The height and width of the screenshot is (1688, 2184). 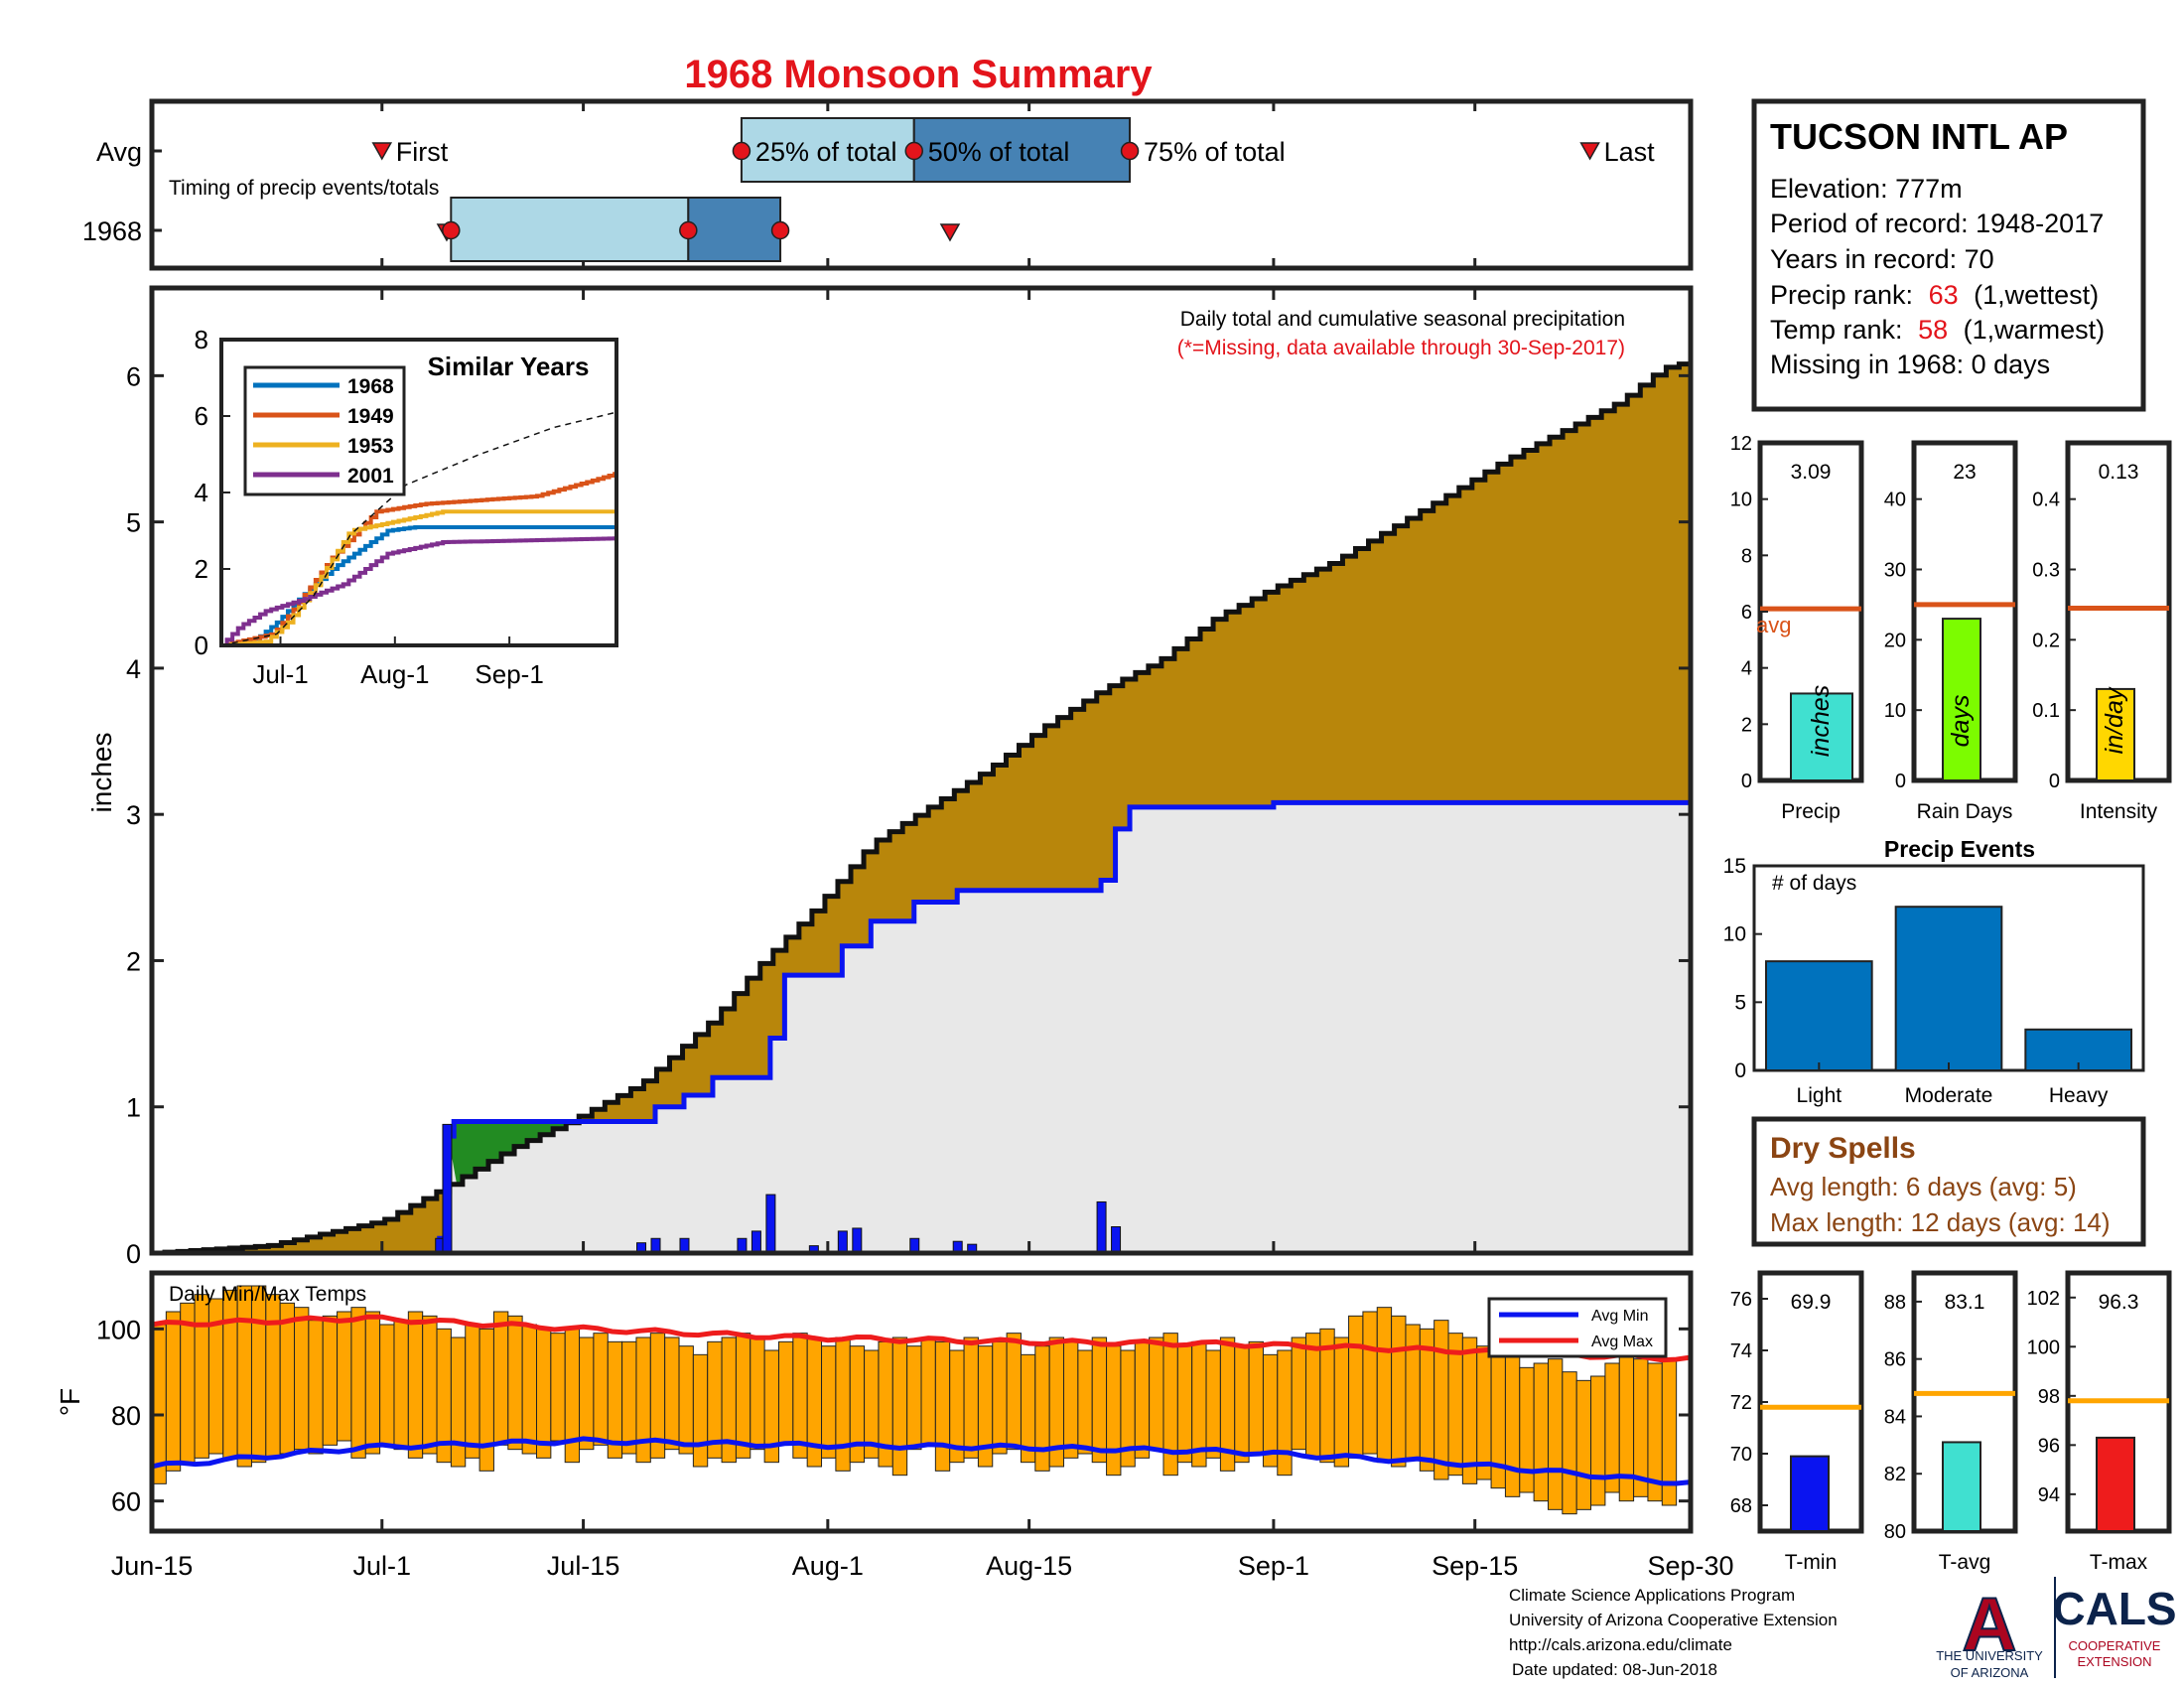 What do you see at coordinates (1475, 1566) in the screenshot?
I see `date-tick-label: Sep-15` at bounding box center [1475, 1566].